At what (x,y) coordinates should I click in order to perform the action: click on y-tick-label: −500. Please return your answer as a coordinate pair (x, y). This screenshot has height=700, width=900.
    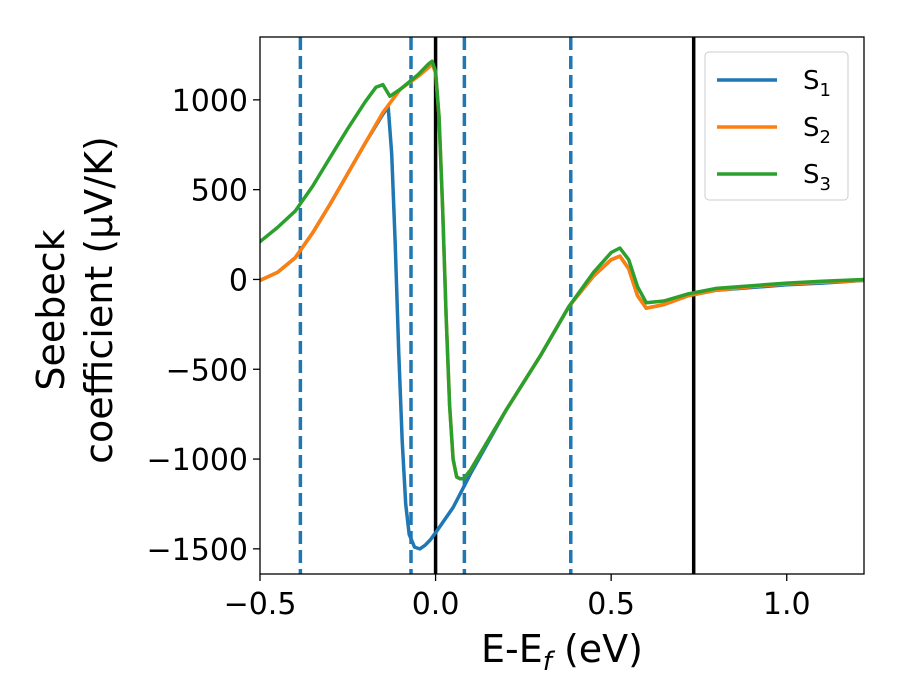
    Looking at the image, I should click on (207, 370).